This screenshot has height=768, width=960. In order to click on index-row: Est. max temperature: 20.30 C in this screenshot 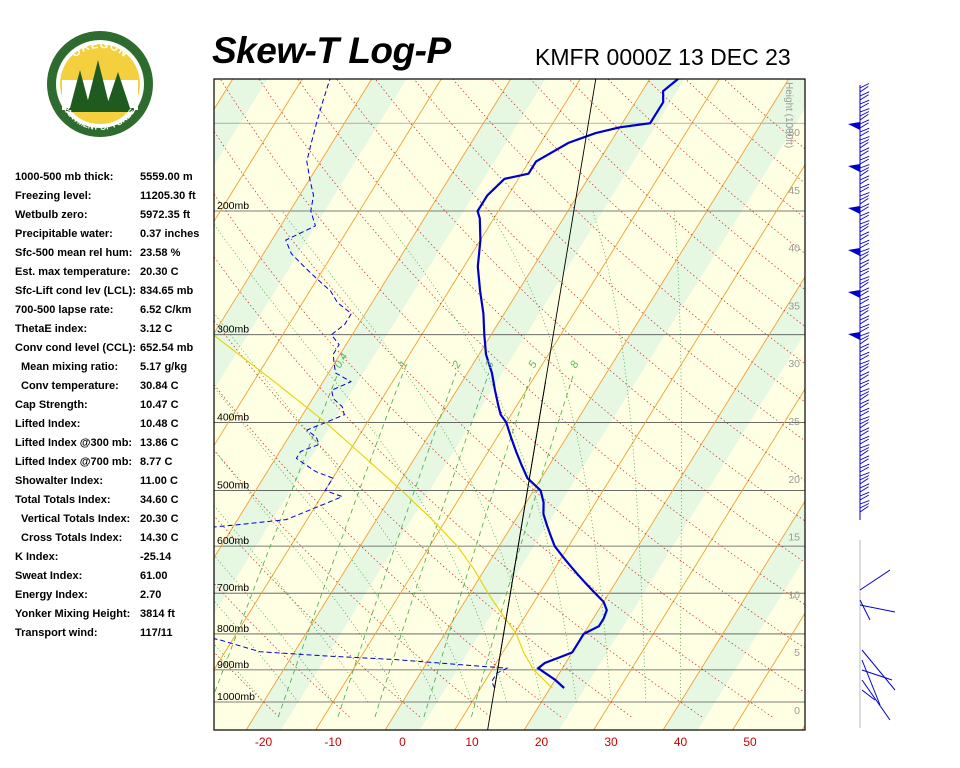, I will do `click(115, 272)`.